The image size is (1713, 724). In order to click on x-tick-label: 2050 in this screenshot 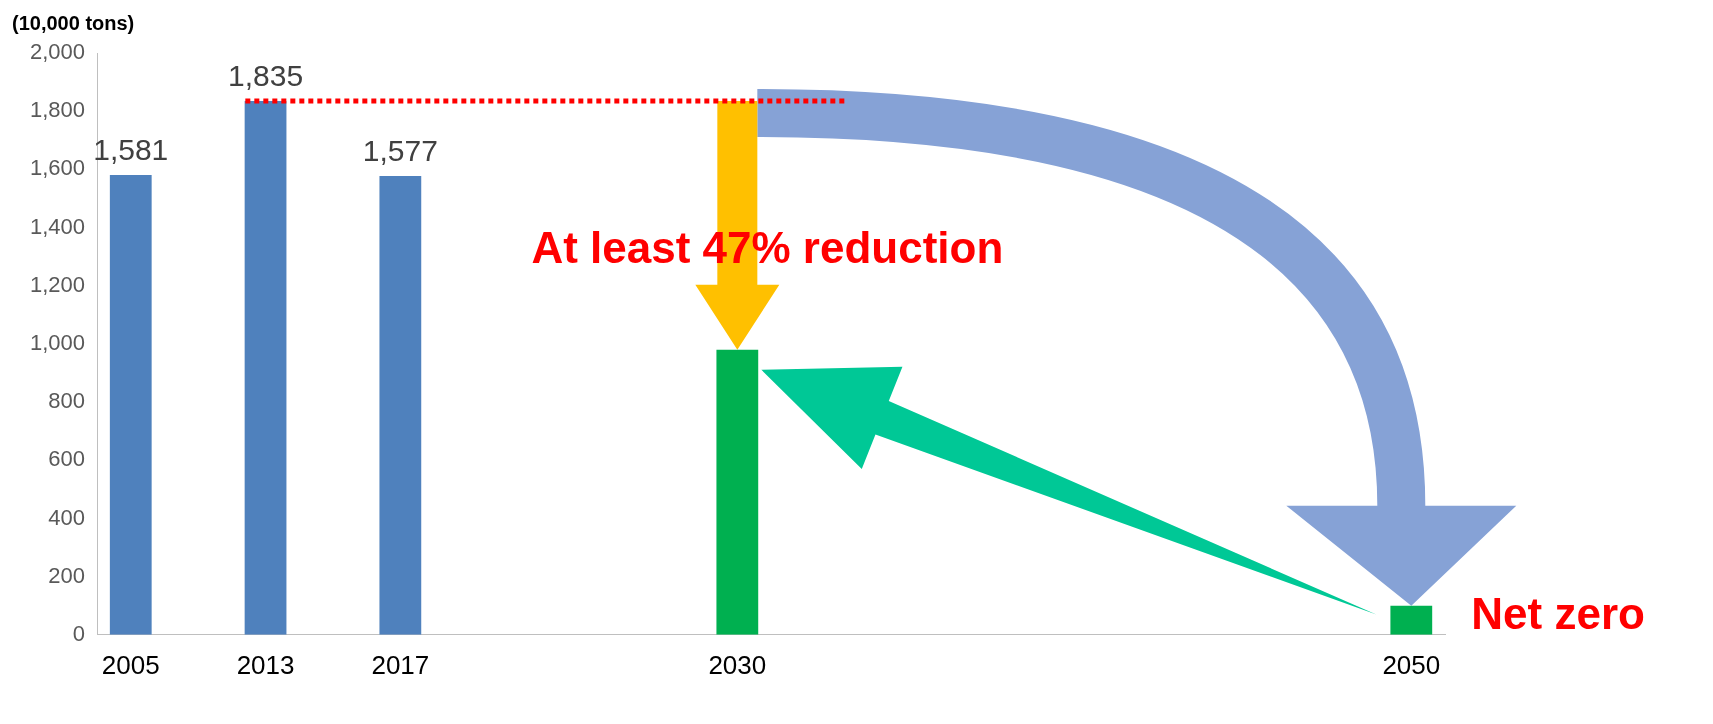, I will do `click(1411, 664)`.